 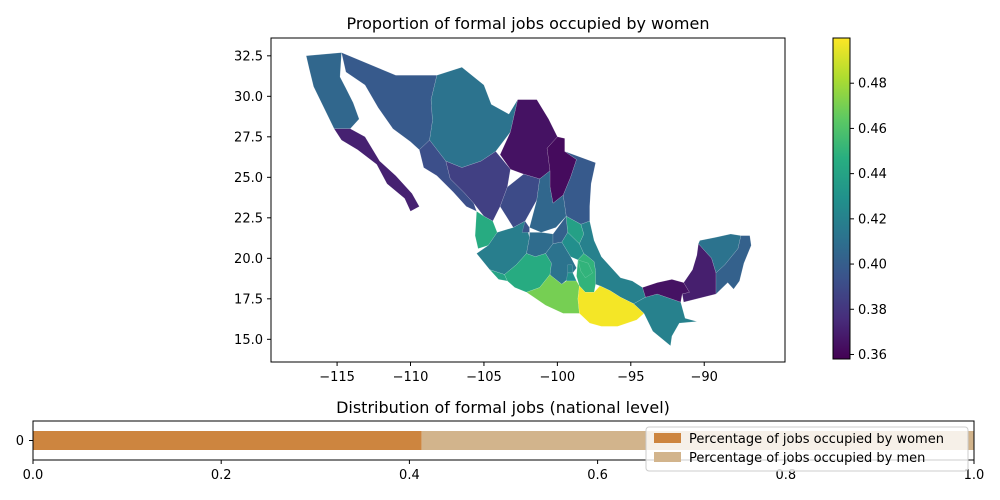 I want to click on colorbar-tick-label: 0.36, so click(x=872, y=355).